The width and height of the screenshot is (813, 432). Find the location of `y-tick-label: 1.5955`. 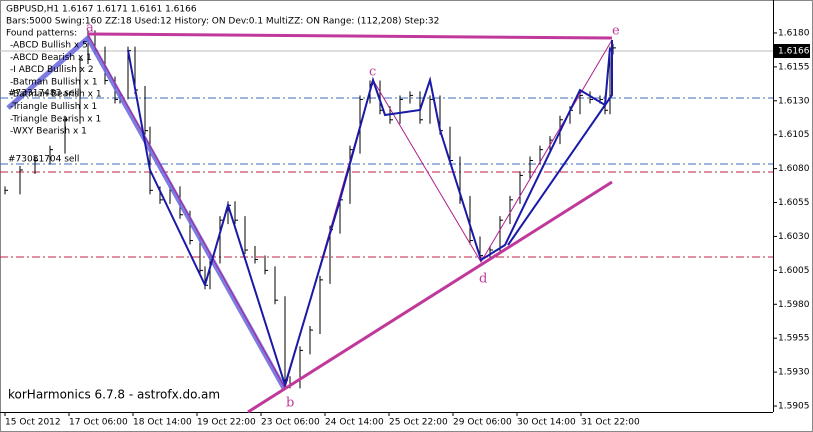

y-tick-label: 1.5955 is located at coordinates (794, 339).